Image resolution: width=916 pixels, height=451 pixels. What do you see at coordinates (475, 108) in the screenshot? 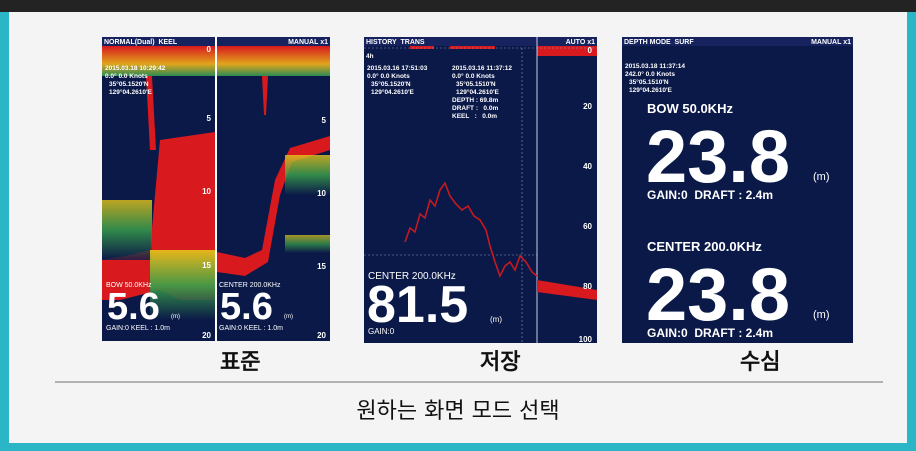
I see `info-line: DRAFT : 0.0m` at bounding box center [475, 108].